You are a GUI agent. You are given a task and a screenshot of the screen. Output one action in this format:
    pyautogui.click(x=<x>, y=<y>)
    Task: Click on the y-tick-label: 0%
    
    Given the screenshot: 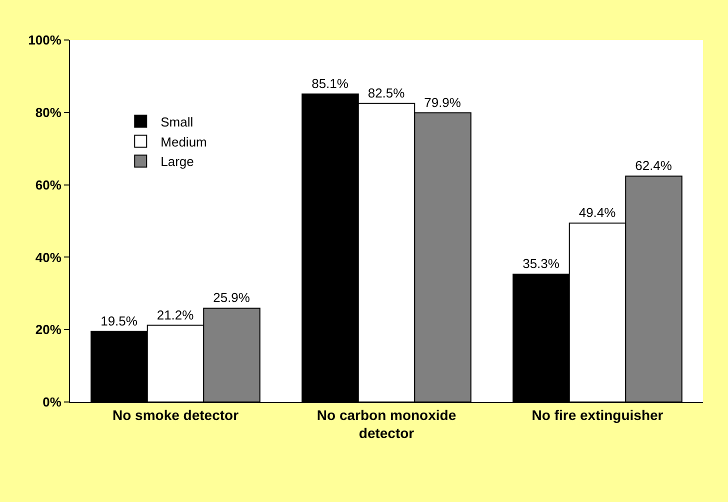 What is the action you would take?
    pyautogui.click(x=52, y=402)
    